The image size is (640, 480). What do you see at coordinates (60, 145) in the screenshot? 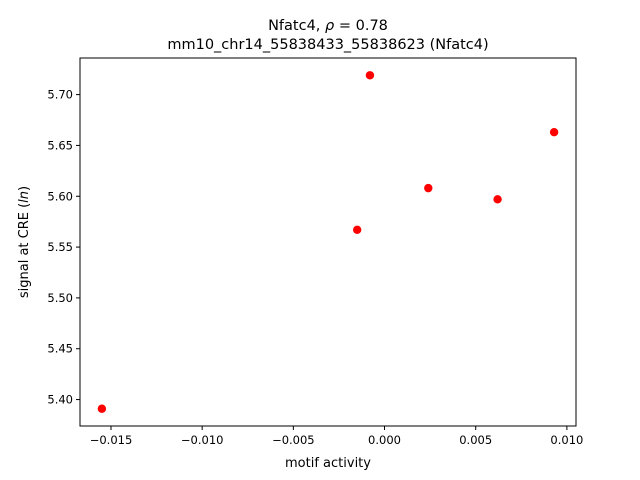
I see `y-tick-label: 5.65` at bounding box center [60, 145].